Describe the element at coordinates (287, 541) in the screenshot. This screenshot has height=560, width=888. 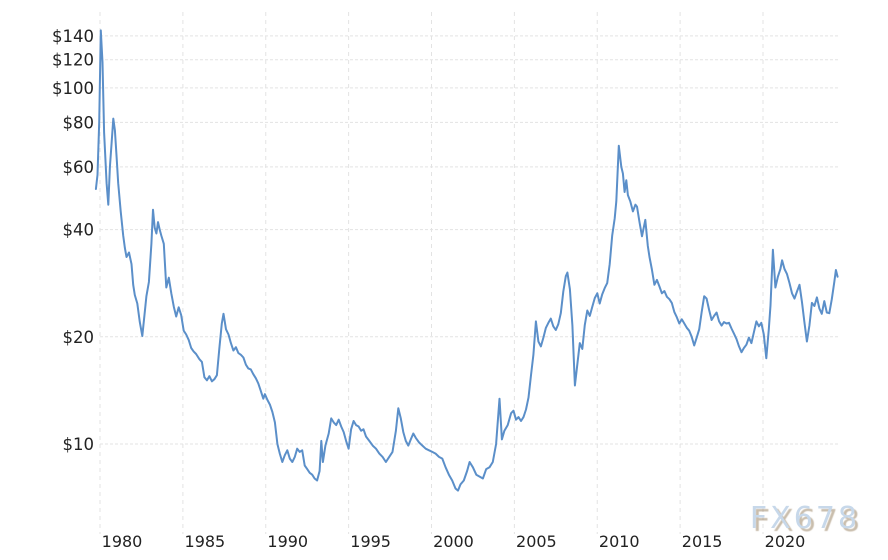
I see `x-axis-tick-label: 1990` at that location.